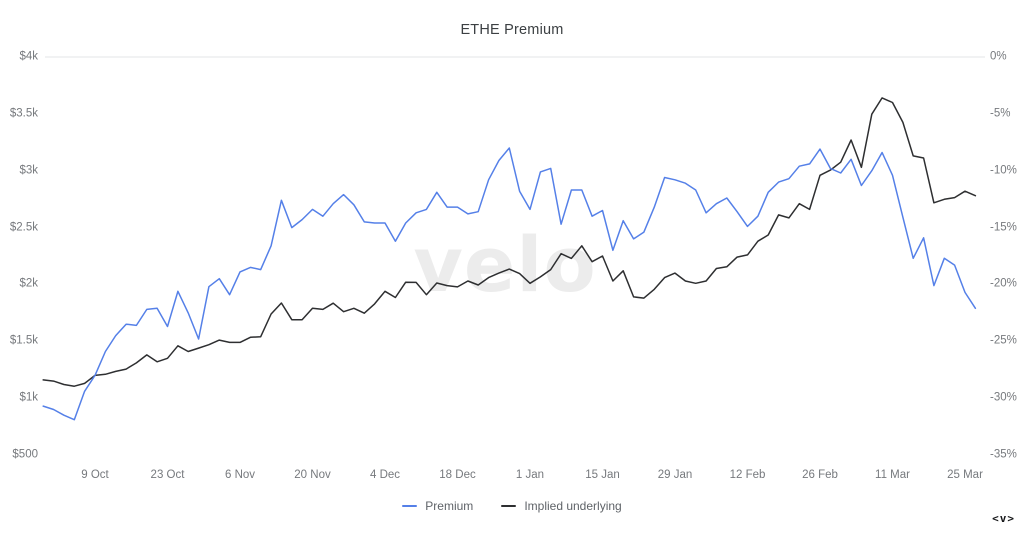  I want to click on x-axis-label: 12 Feb, so click(747, 475).